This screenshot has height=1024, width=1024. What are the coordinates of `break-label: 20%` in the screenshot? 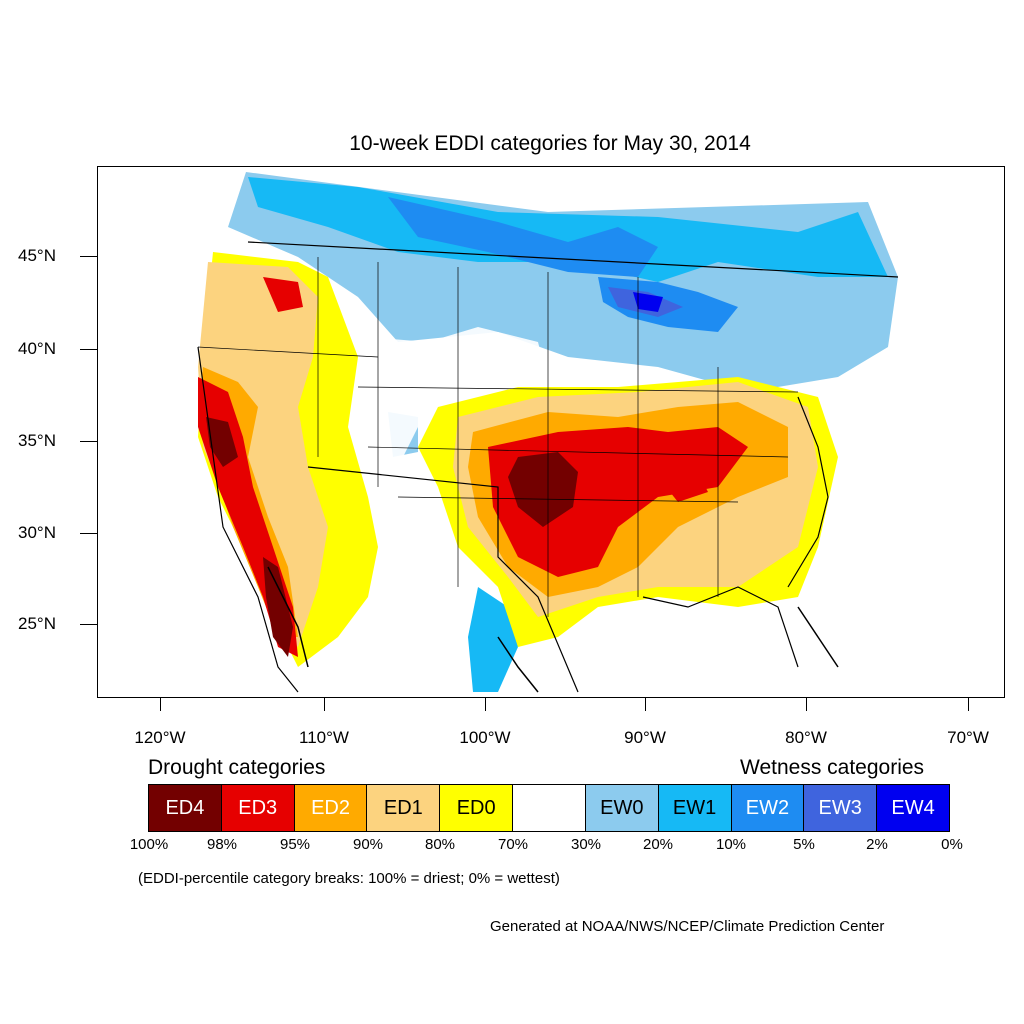 It's located at (658, 844).